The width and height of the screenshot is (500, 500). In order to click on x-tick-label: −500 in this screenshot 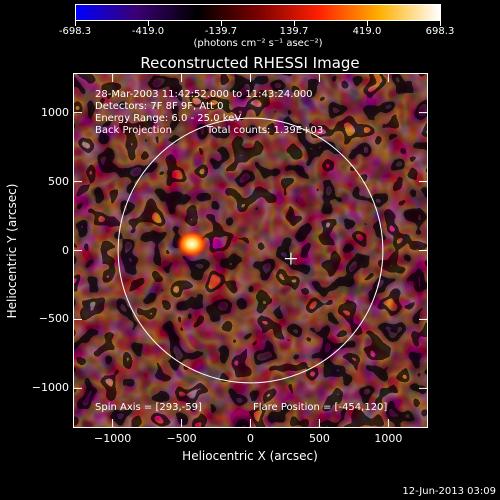, I will do `click(181, 438)`.